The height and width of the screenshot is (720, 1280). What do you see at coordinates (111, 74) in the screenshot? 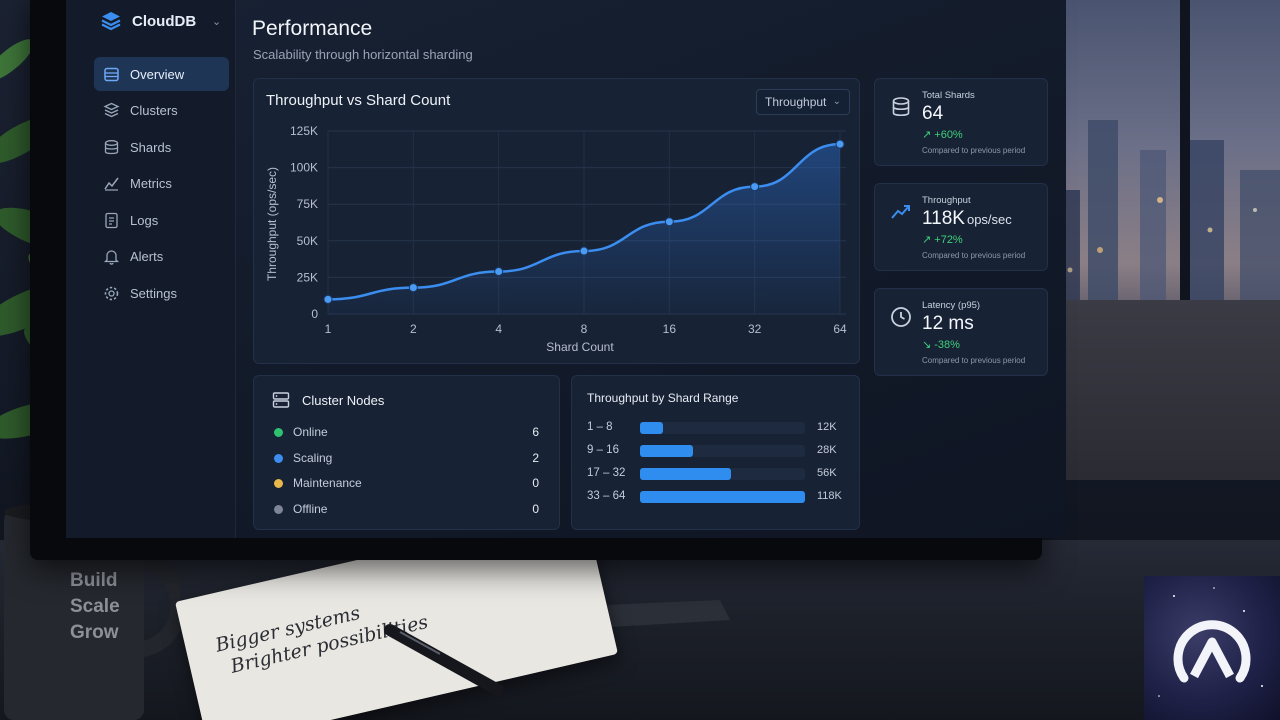
I see `database-table-icon` at bounding box center [111, 74].